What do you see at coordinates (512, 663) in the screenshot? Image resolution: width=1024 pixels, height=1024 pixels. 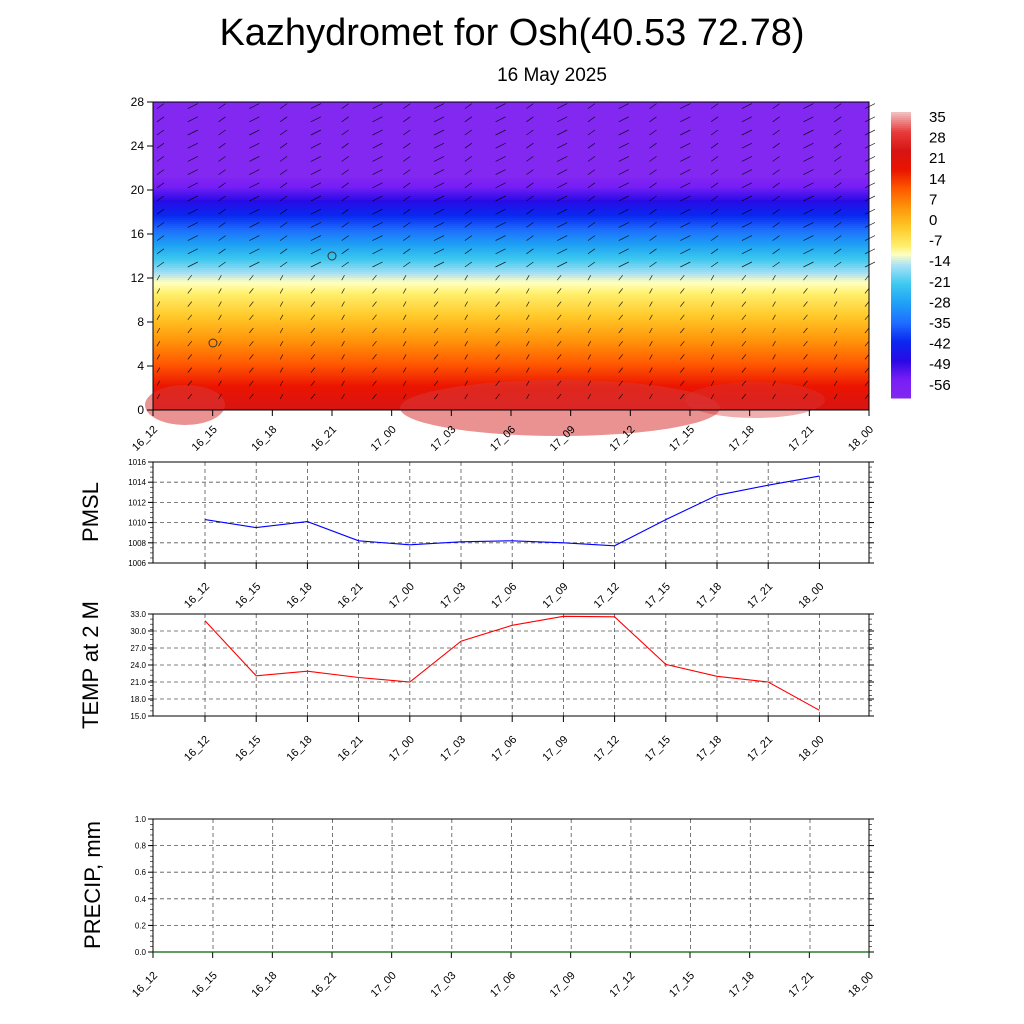 I see `series-line` at bounding box center [512, 663].